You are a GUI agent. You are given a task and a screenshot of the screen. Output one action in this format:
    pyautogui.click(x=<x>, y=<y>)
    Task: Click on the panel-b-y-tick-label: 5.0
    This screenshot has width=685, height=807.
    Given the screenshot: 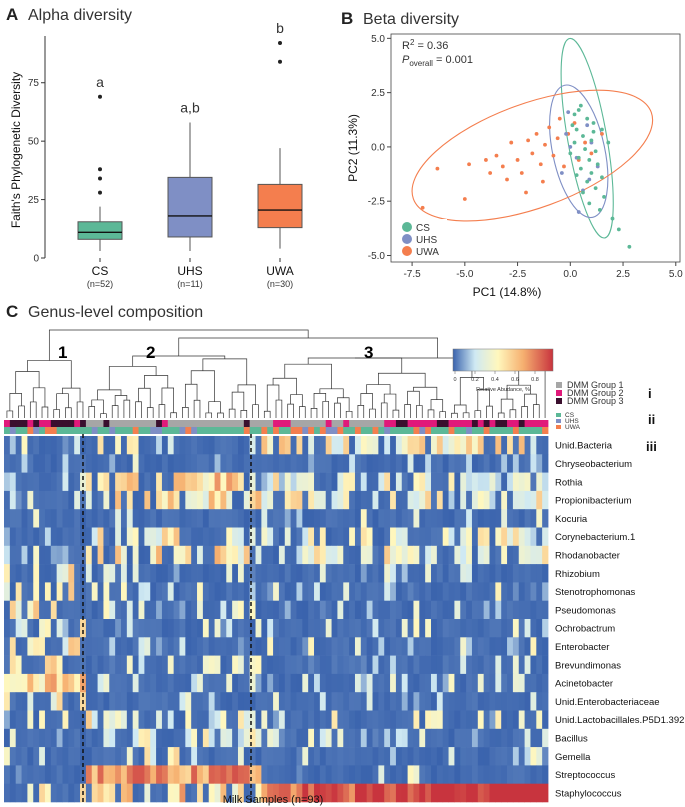 What is the action you would take?
    pyautogui.click(x=378, y=39)
    